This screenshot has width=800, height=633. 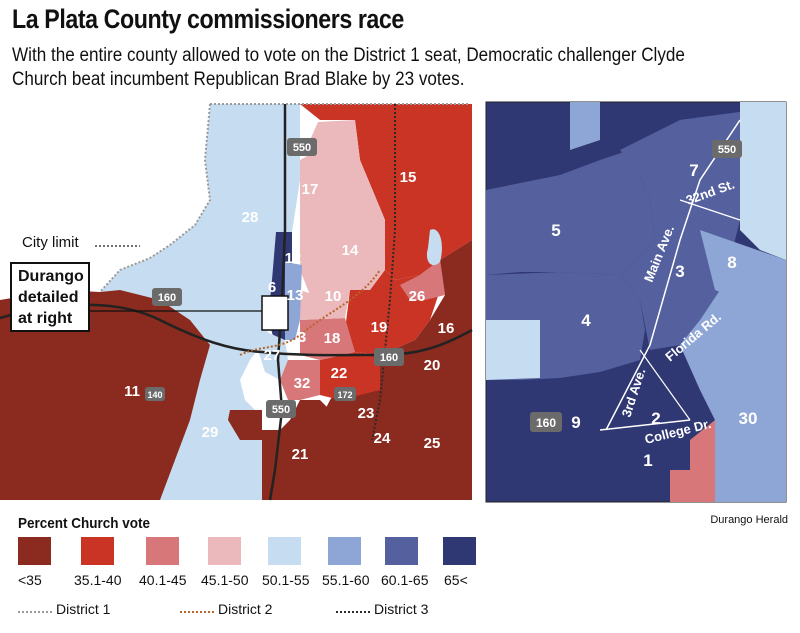 What do you see at coordinates (446, 328) in the screenshot?
I see `precinct-label: 16` at bounding box center [446, 328].